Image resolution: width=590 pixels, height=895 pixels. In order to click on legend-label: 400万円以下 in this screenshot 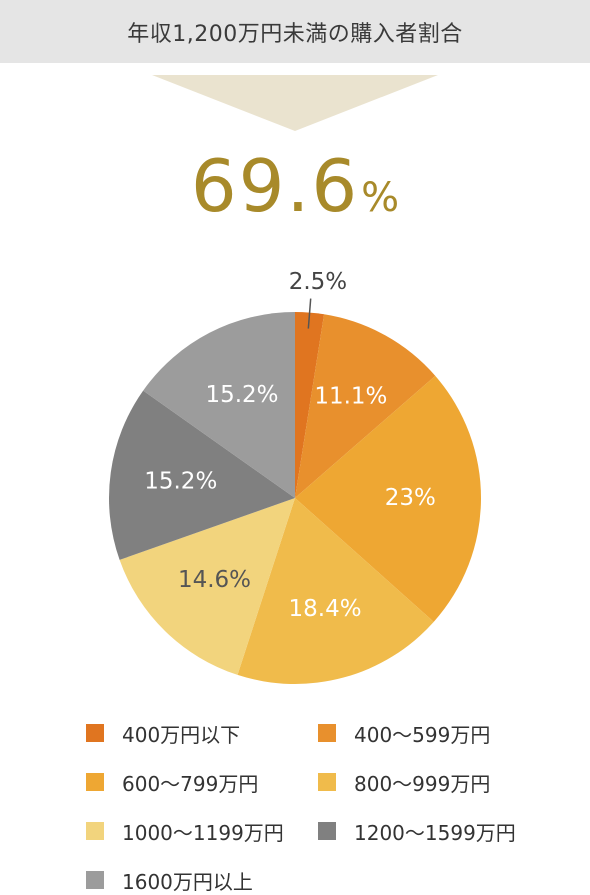, I will do `click(181, 734)`.